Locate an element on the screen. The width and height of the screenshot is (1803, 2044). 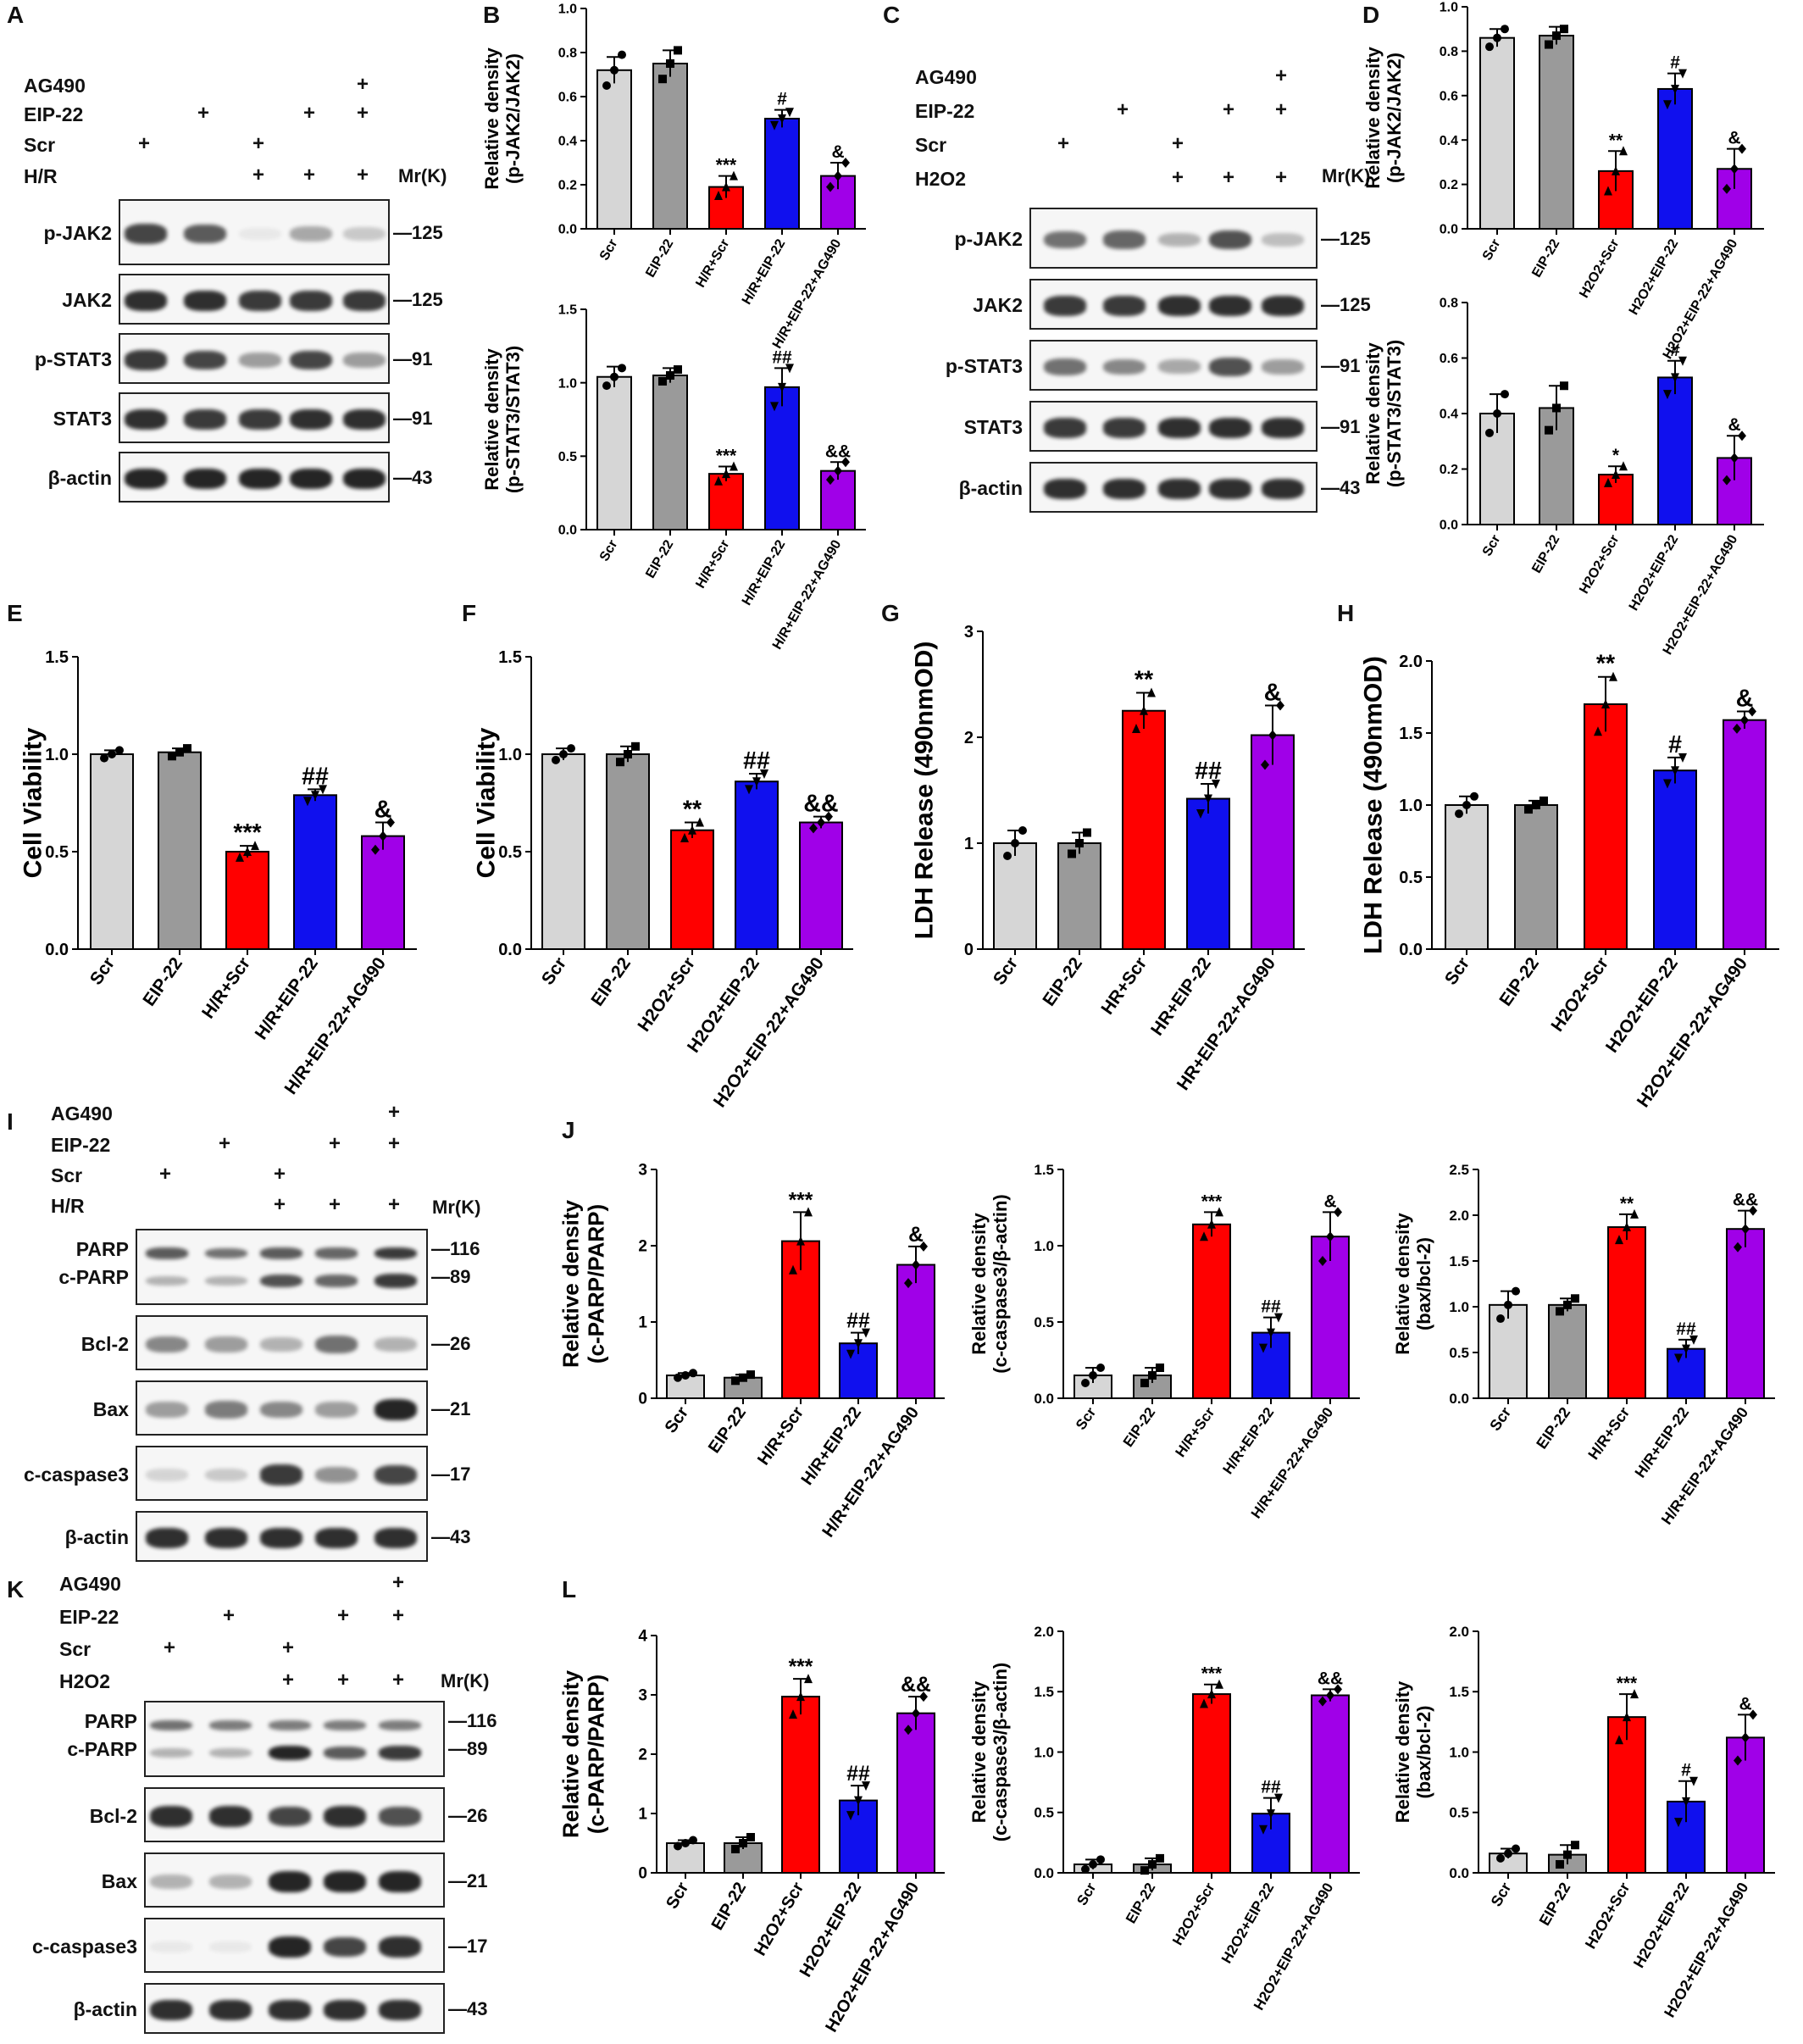
y-axis-label: Relative density(bax/bcl-2) is located at coordinates (1413, 1752).